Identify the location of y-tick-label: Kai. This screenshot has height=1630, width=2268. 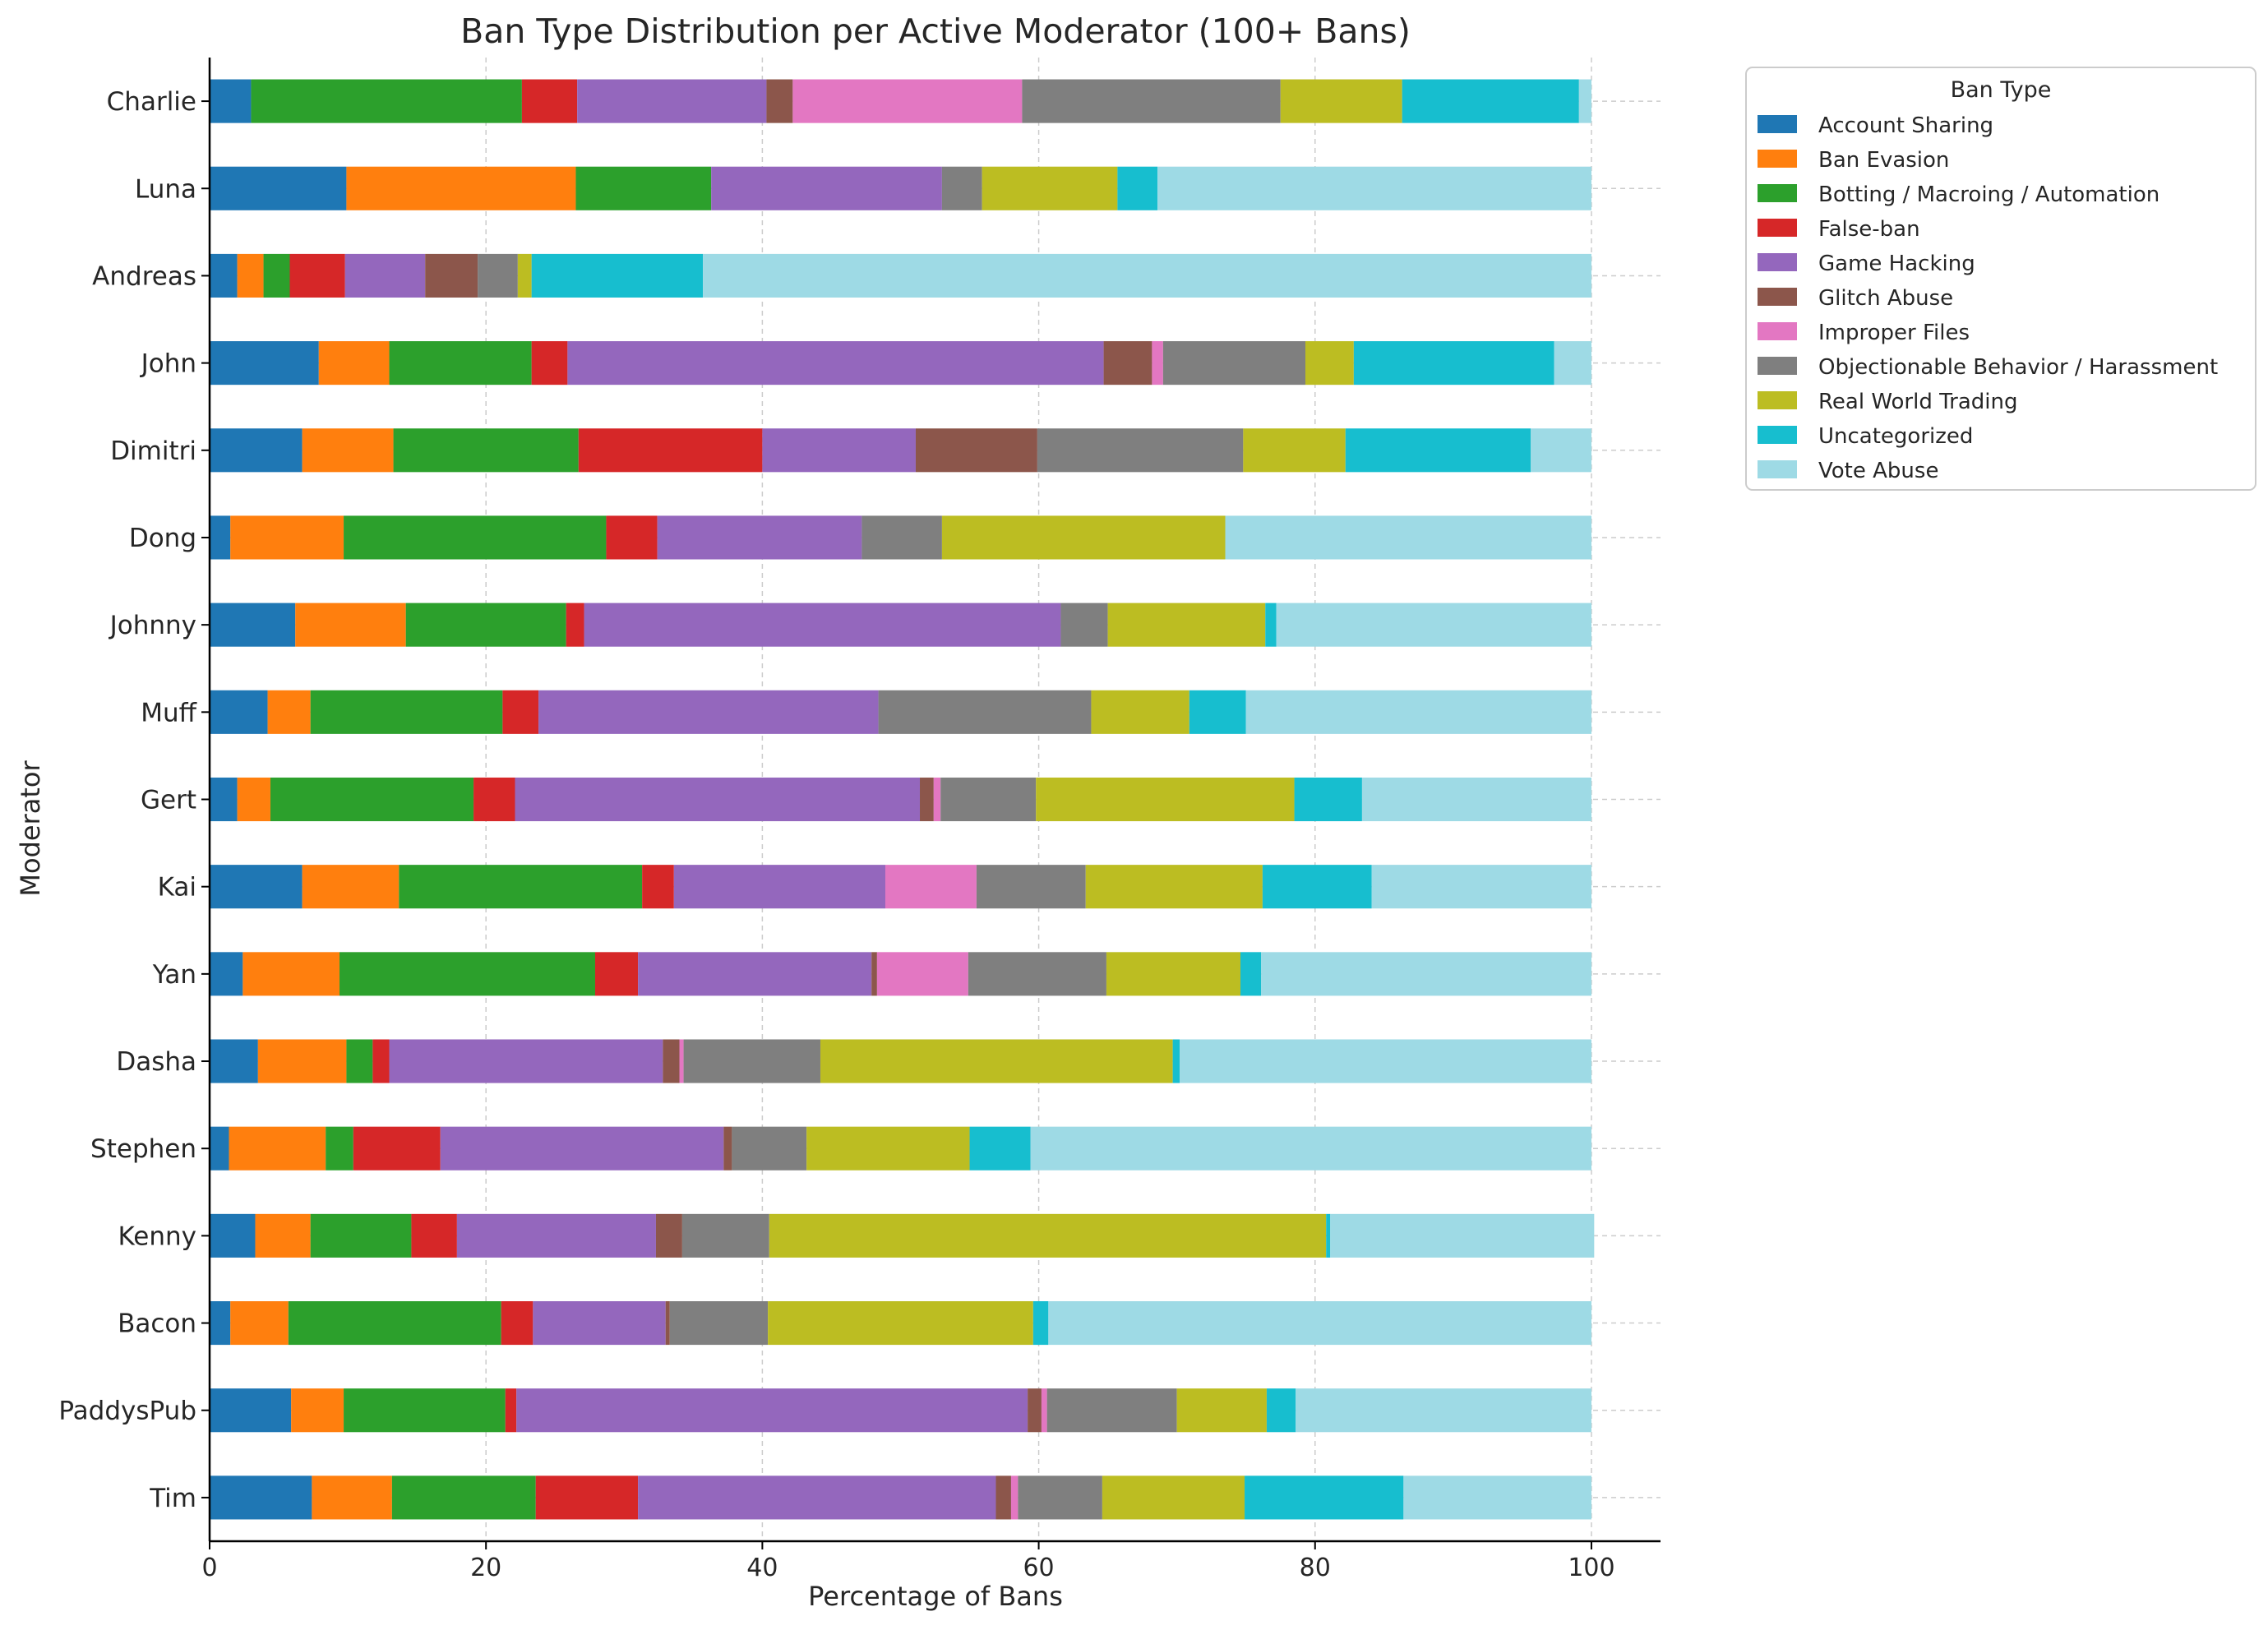
(177, 888).